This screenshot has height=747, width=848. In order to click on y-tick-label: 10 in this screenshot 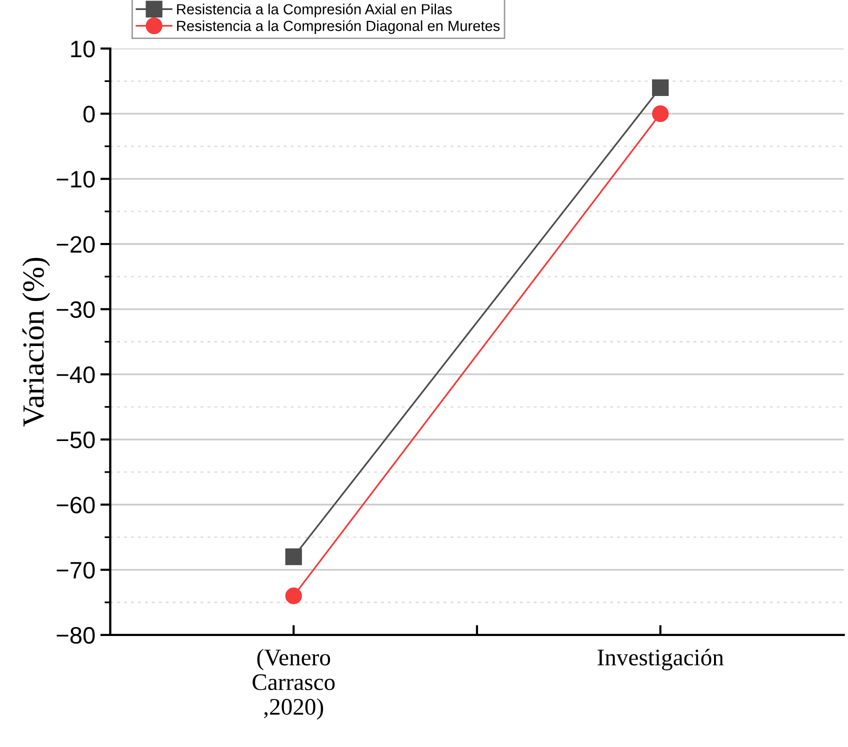, I will do `click(83, 49)`.